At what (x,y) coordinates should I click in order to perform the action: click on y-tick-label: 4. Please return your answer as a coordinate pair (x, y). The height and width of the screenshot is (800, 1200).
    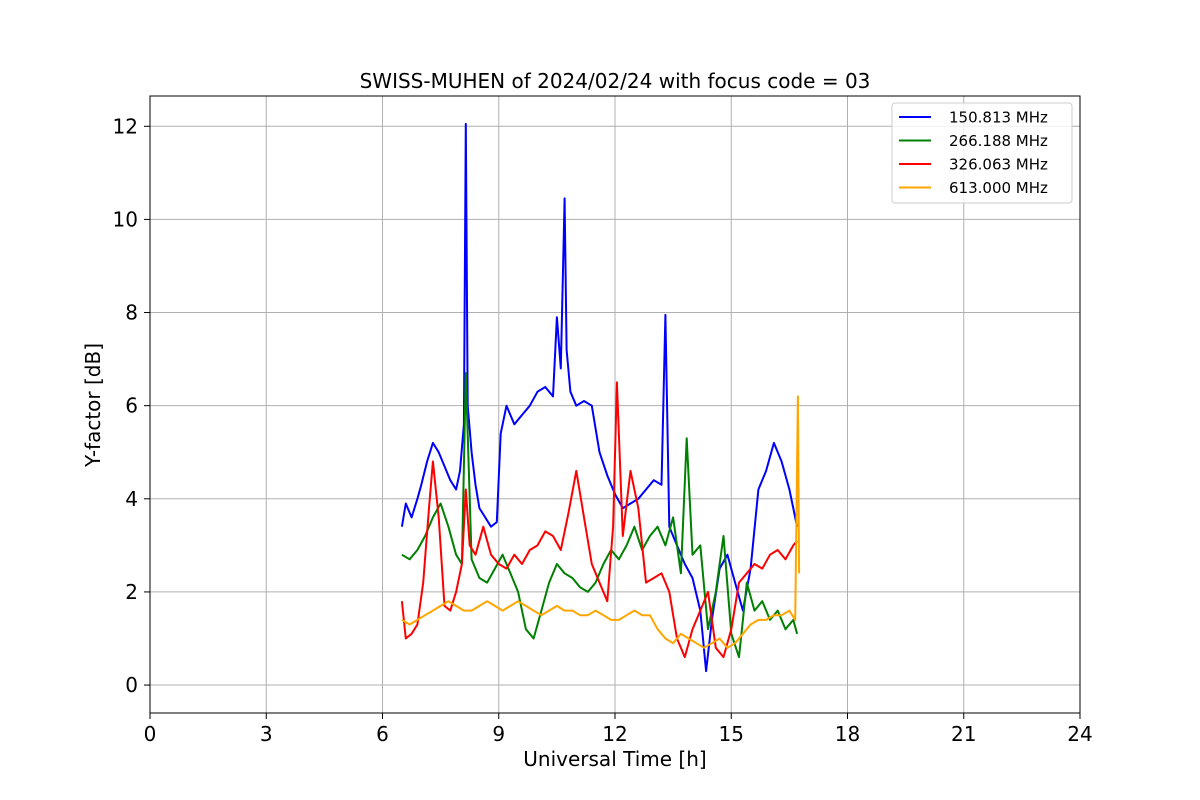
    Looking at the image, I should click on (131, 499).